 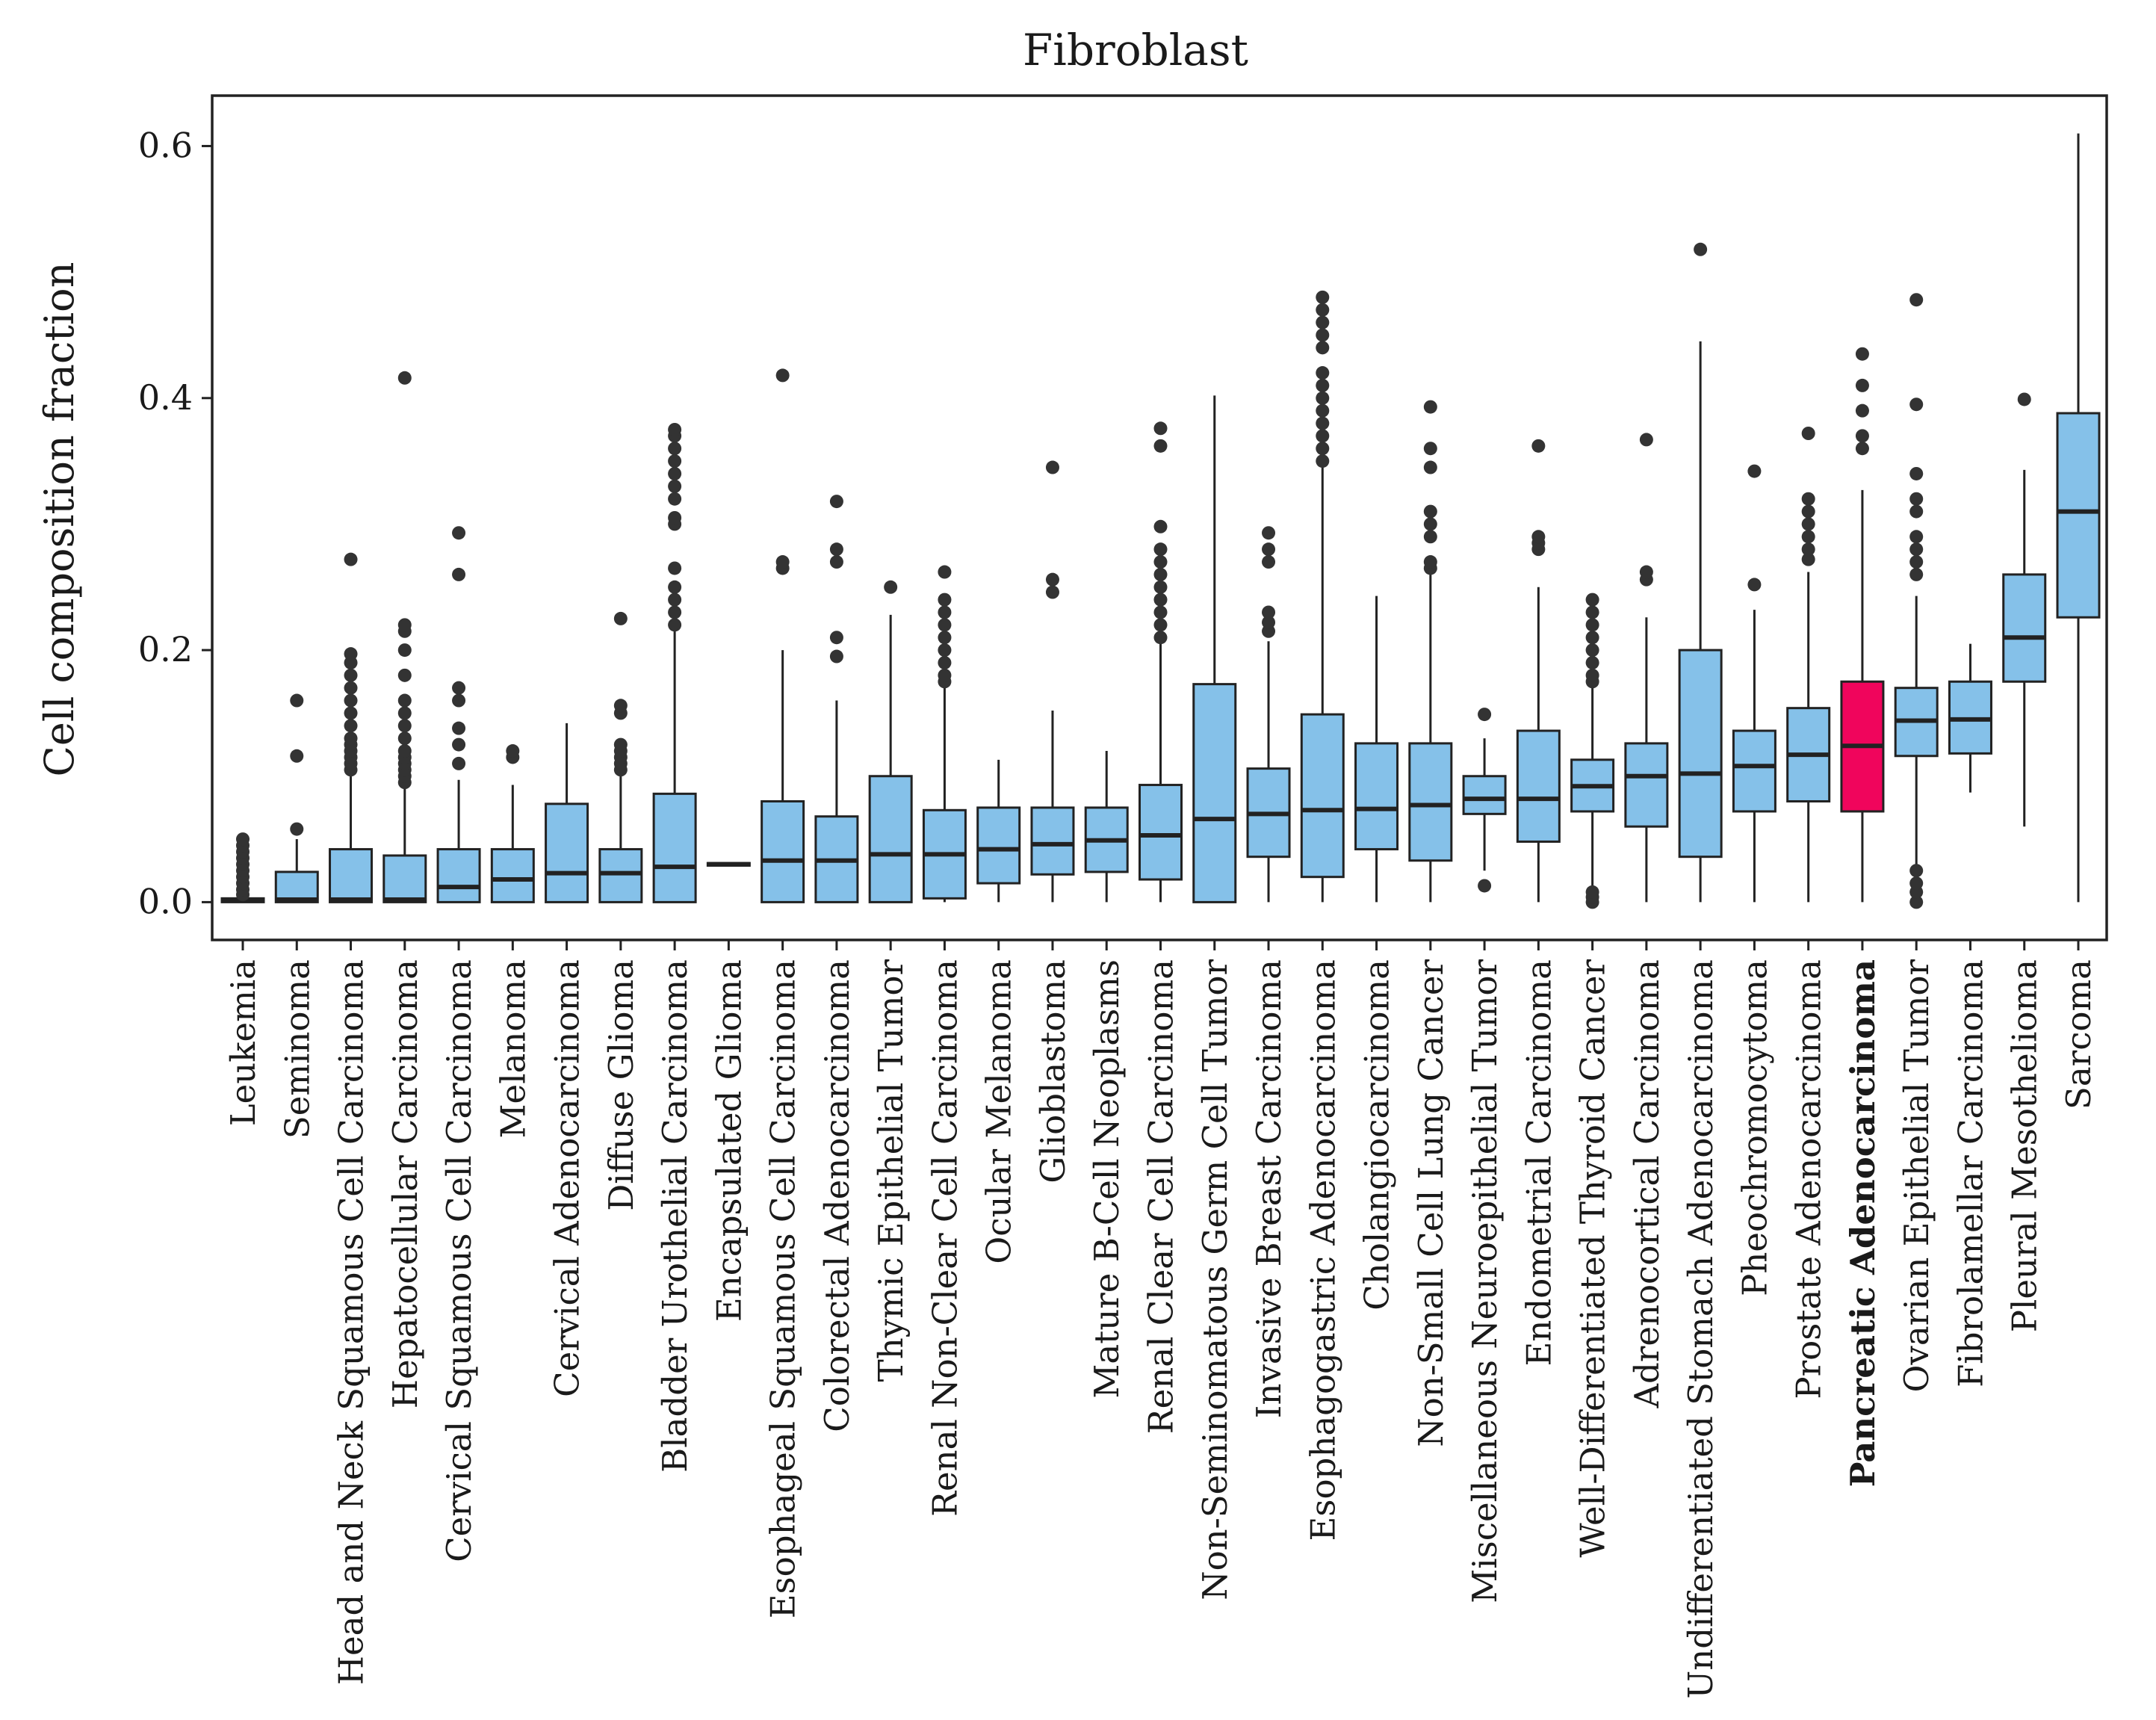 I want to click on x-tick-label: Encapsulated Glioma, so click(x=729, y=1140).